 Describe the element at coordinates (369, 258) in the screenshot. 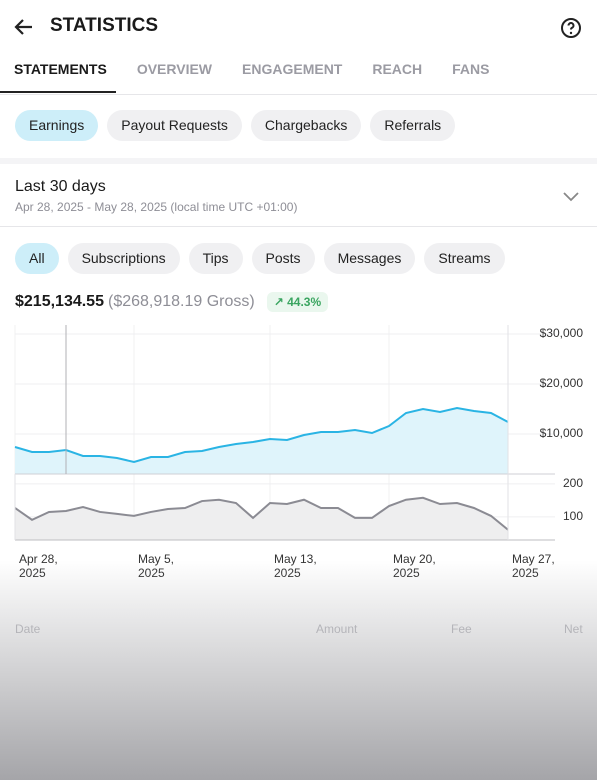

I see `filter-chip: Messages` at that location.